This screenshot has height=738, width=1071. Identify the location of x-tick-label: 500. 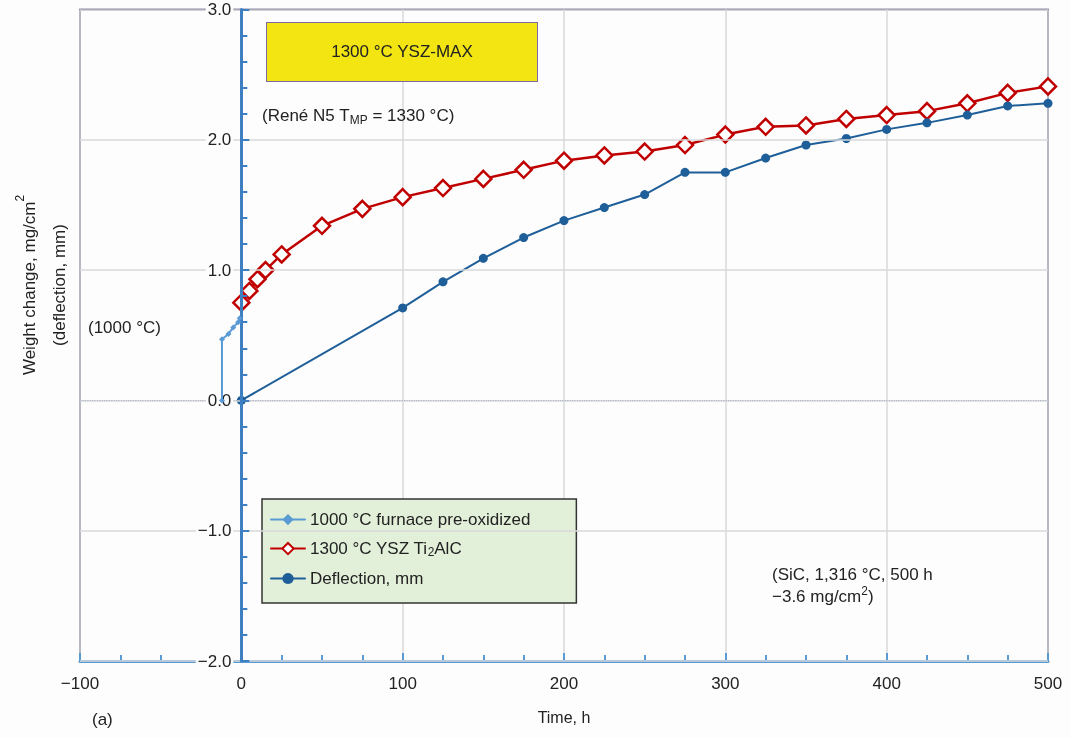
(1048, 683).